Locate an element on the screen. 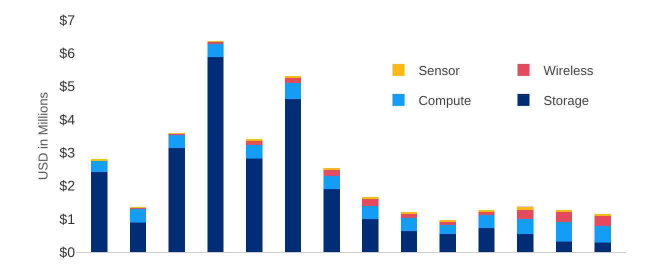 The image size is (669, 272). y-tick-label: $5 is located at coordinates (67, 86).